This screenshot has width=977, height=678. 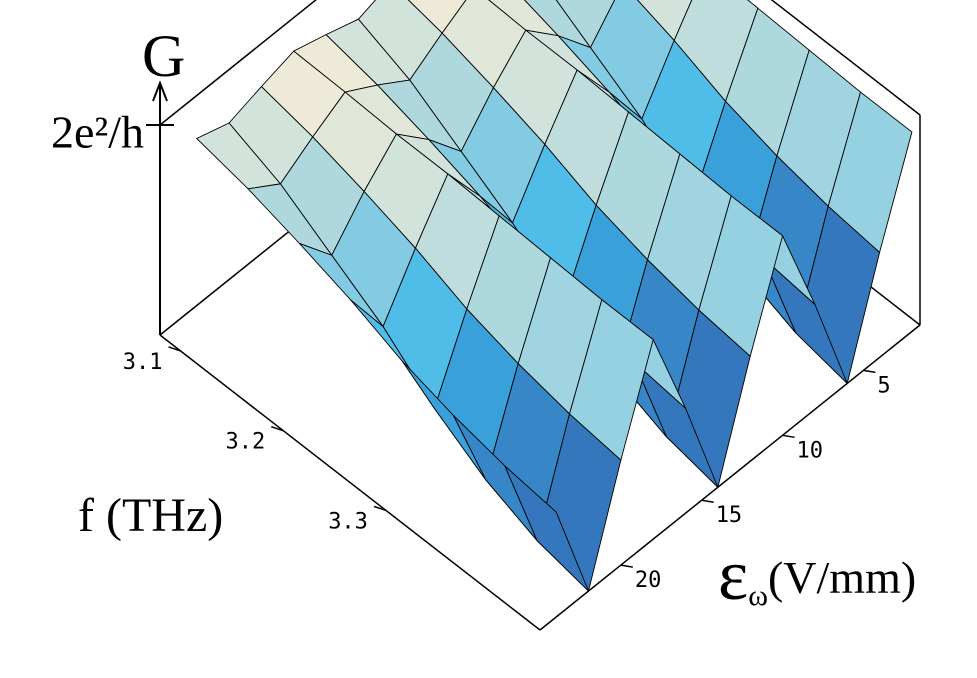 What do you see at coordinates (348, 521) in the screenshot?
I see `y-tick-label: 3.3` at bounding box center [348, 521].